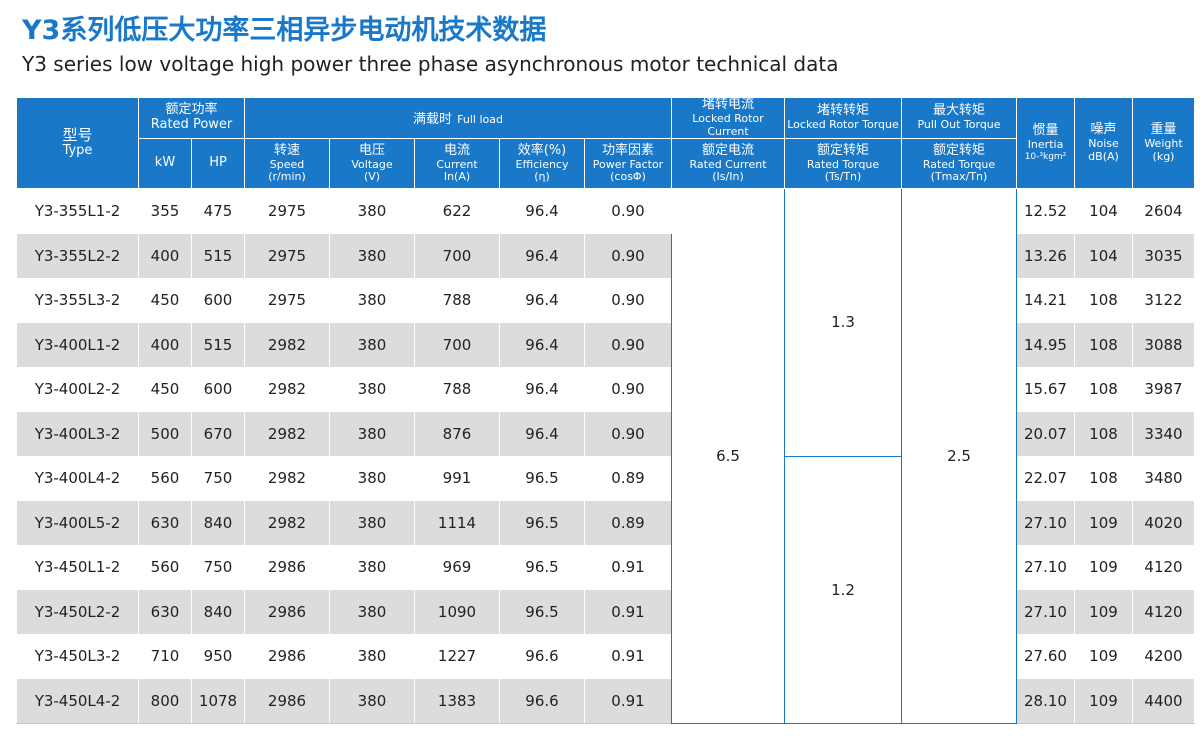 The height and width of the screenshot is (742, 1200). I want to click on header-speed: 转速 Speed (r/min), so click(287, 164).